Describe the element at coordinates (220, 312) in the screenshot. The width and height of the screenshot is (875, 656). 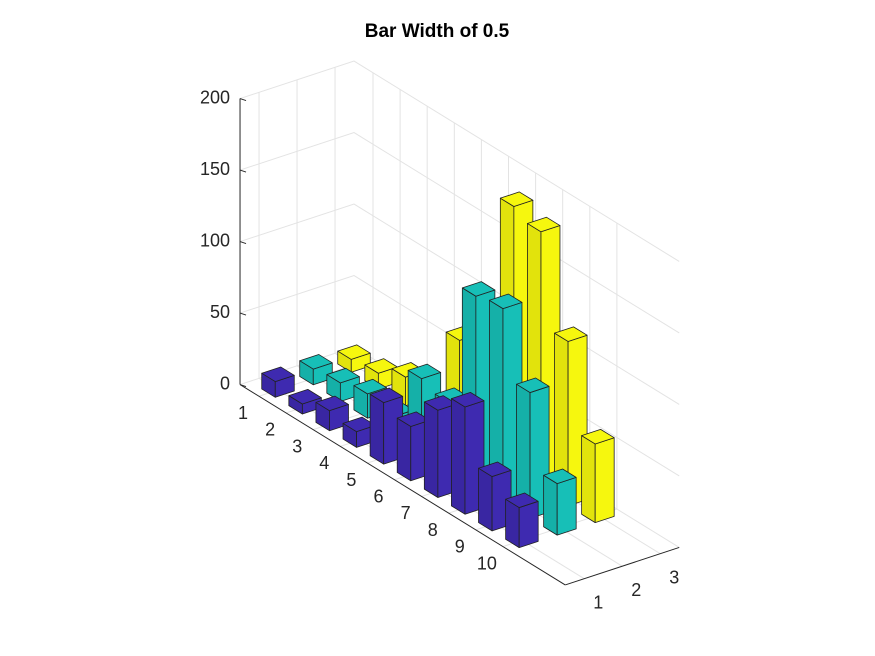
I see `z-tick-label: 50` at that location.